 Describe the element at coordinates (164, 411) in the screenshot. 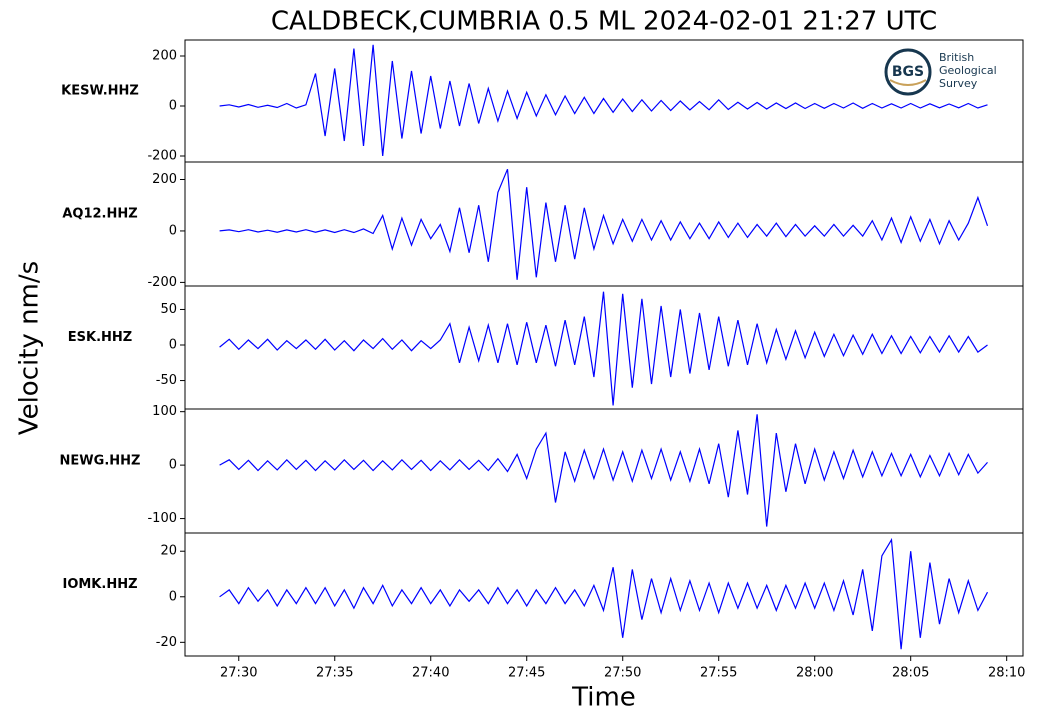

I see `y-tick-label: 100` at that location.